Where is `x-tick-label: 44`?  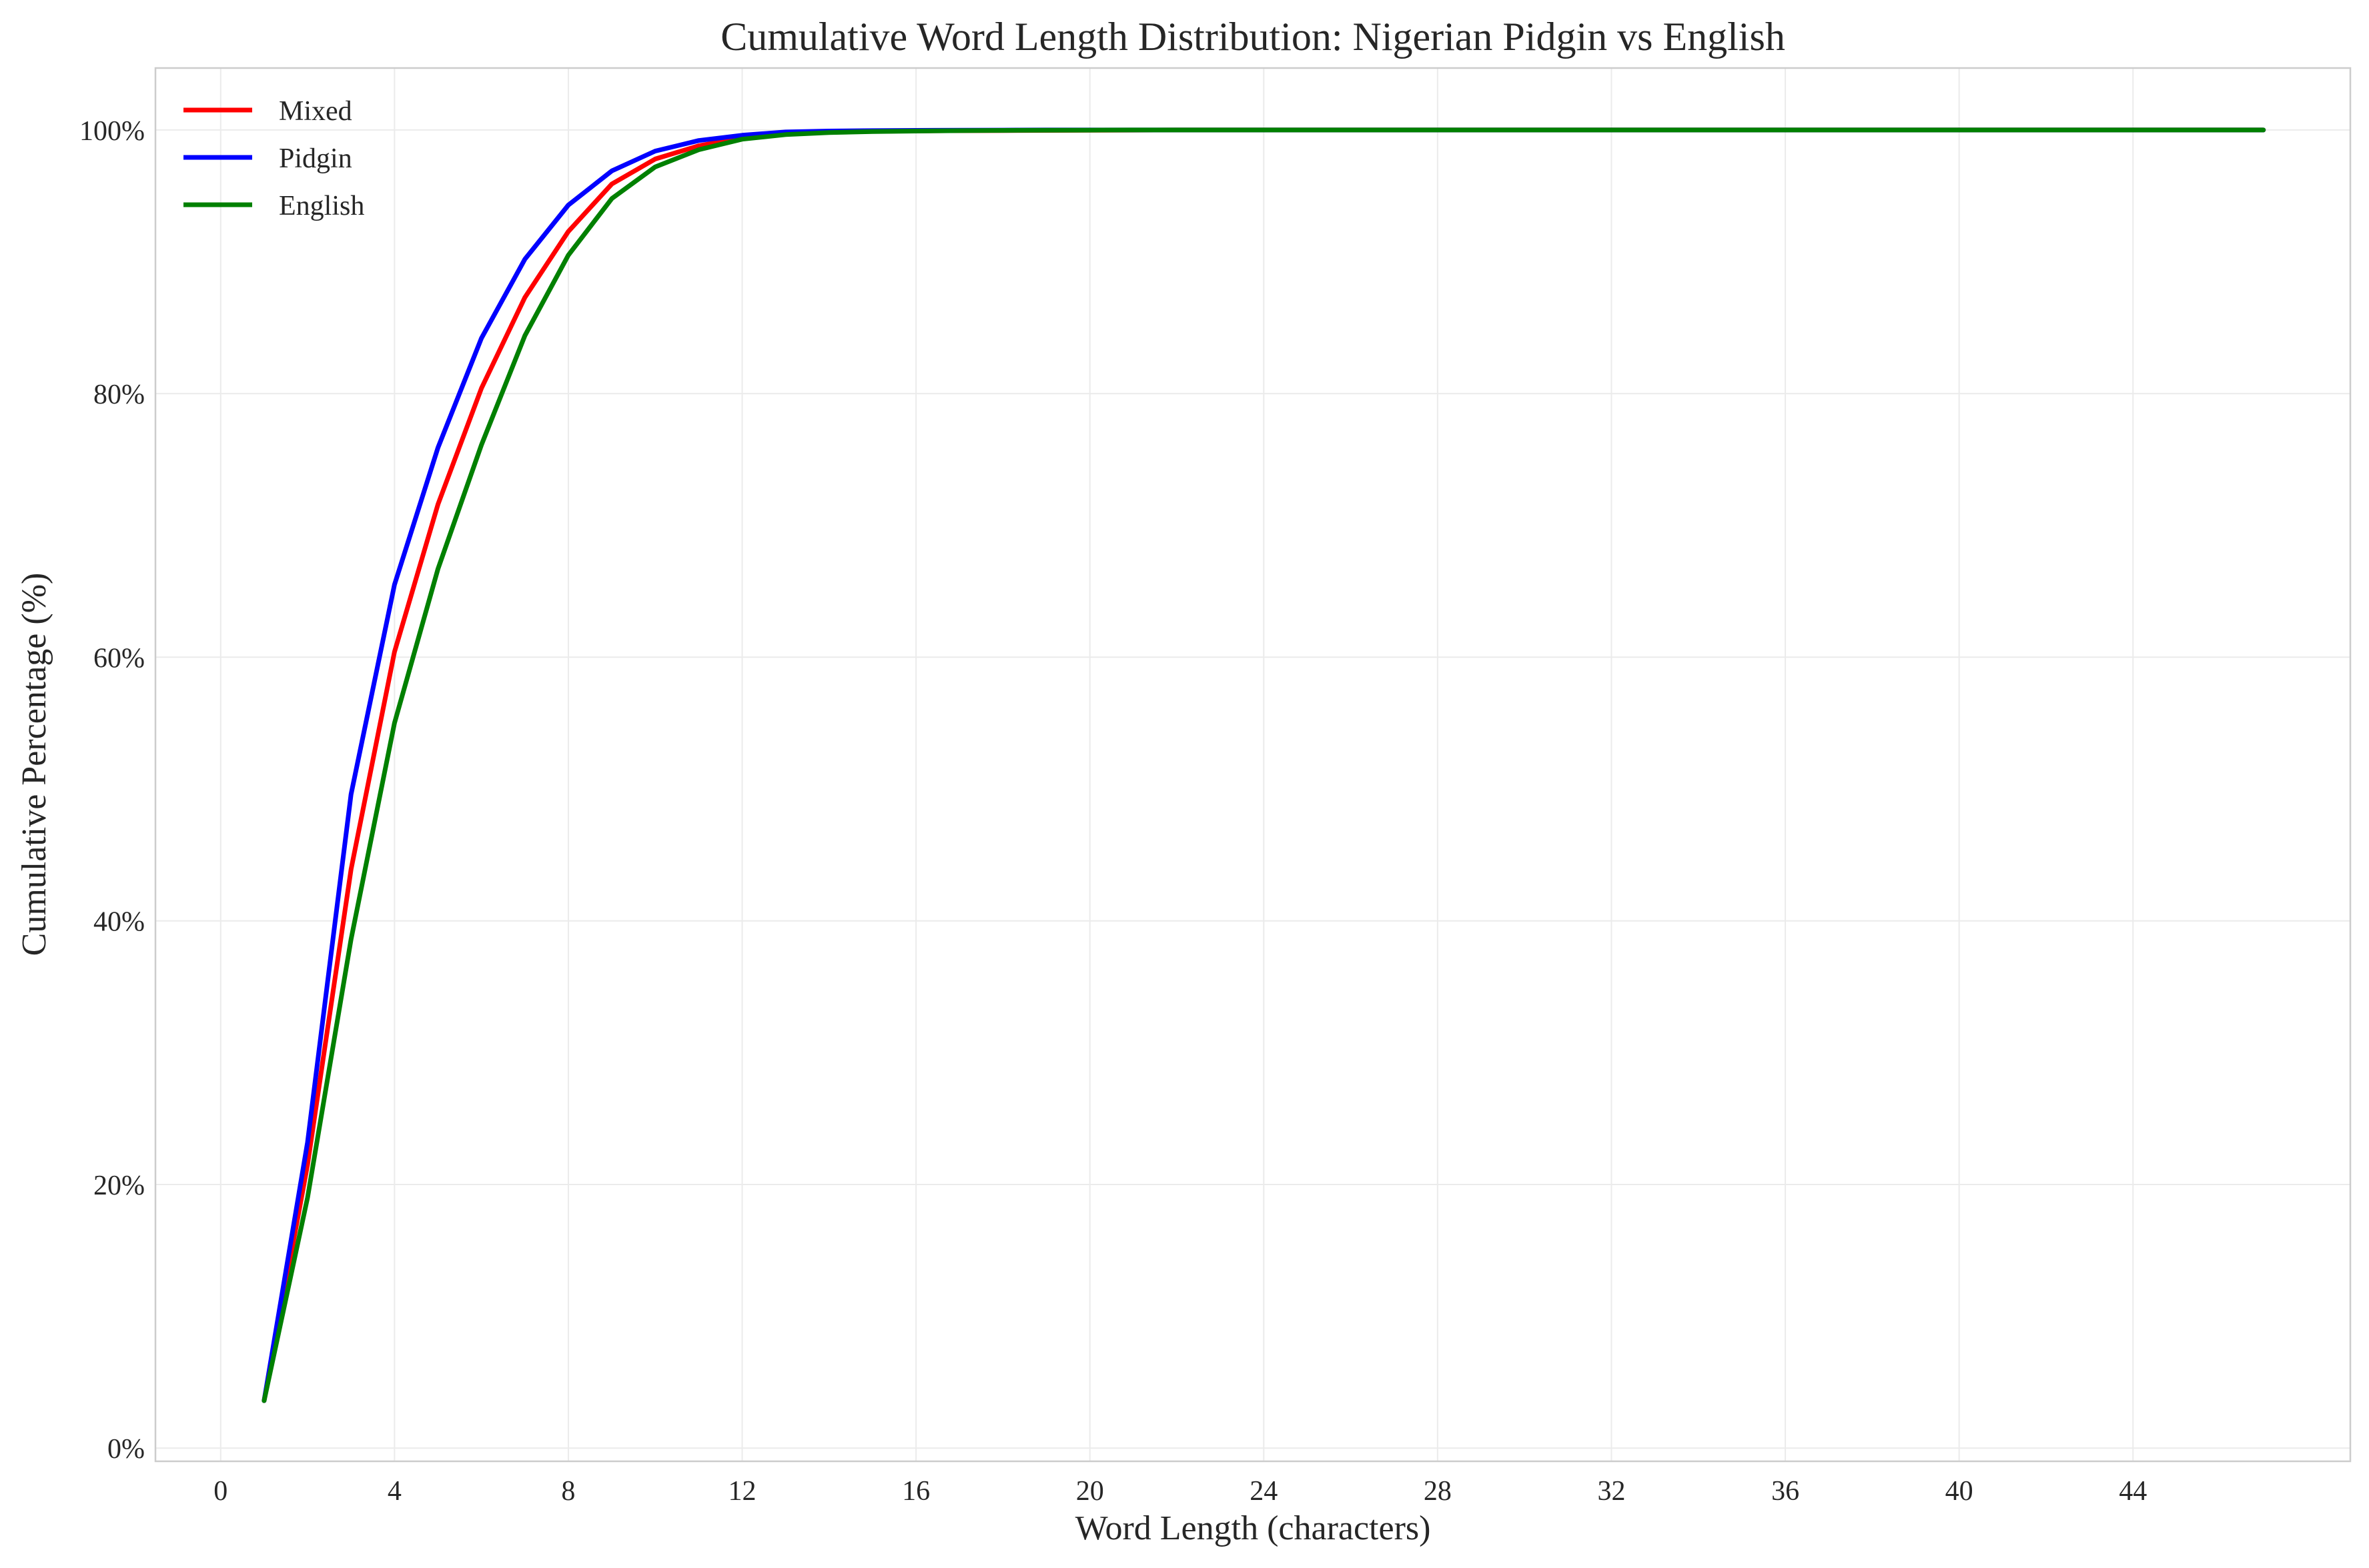 x-tick-label: 44 is located at coordinates (2133, 1491).